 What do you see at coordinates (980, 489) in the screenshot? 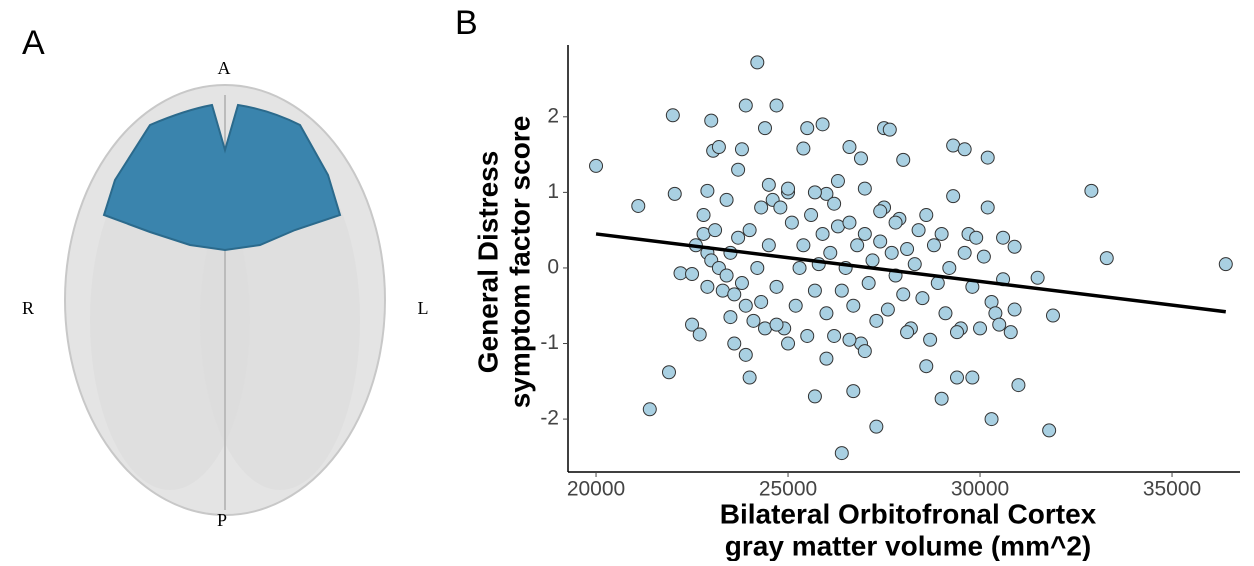
I see `x-tick-label: 30000` at bounding box center [980, 489].